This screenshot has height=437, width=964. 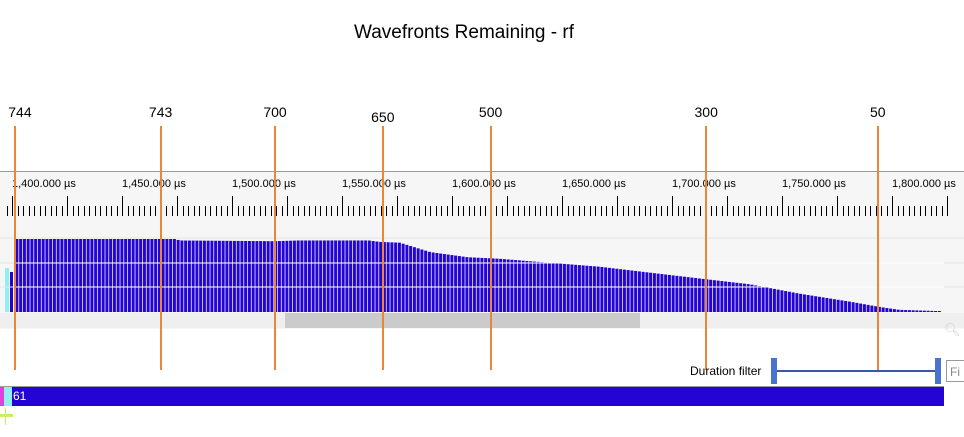 What do you see at coordinates (20, 112) in the screenshot?
I see `annotation-label: 744` at bounding box center [20, 112].